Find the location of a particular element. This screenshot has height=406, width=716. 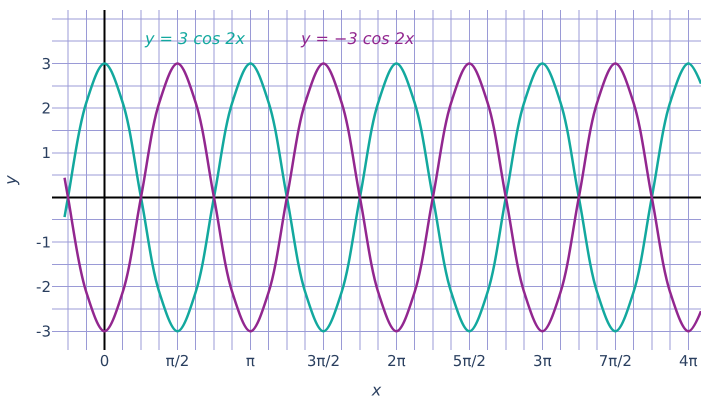

x-tick-label: π is located at coordinates (250, 361).